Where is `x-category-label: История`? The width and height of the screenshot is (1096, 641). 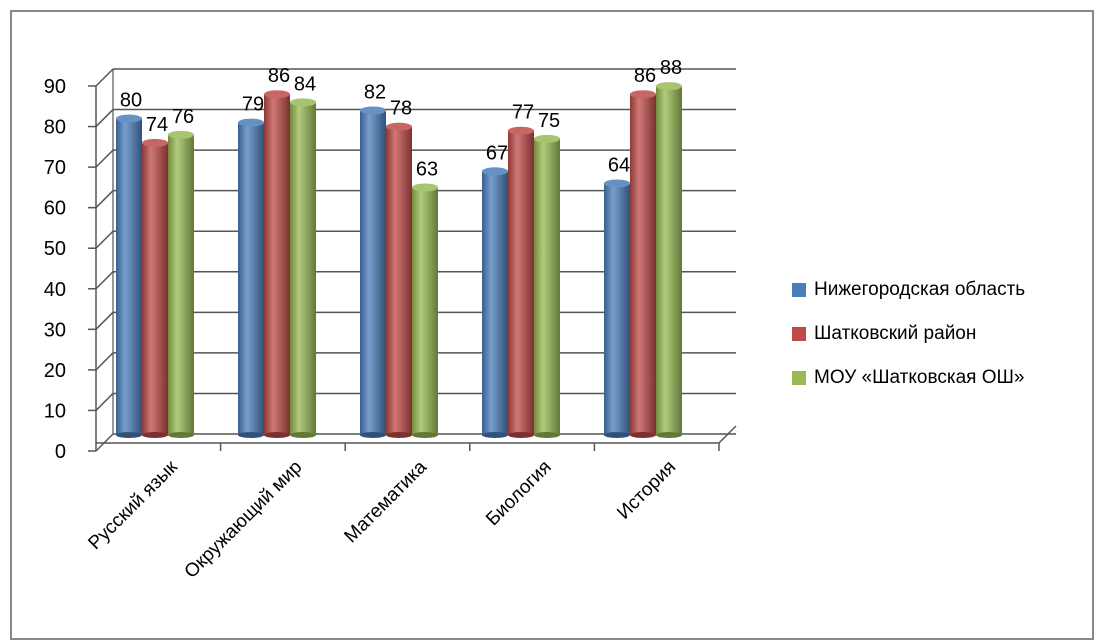
x-category-label: История is located at coordinates (646, 490).